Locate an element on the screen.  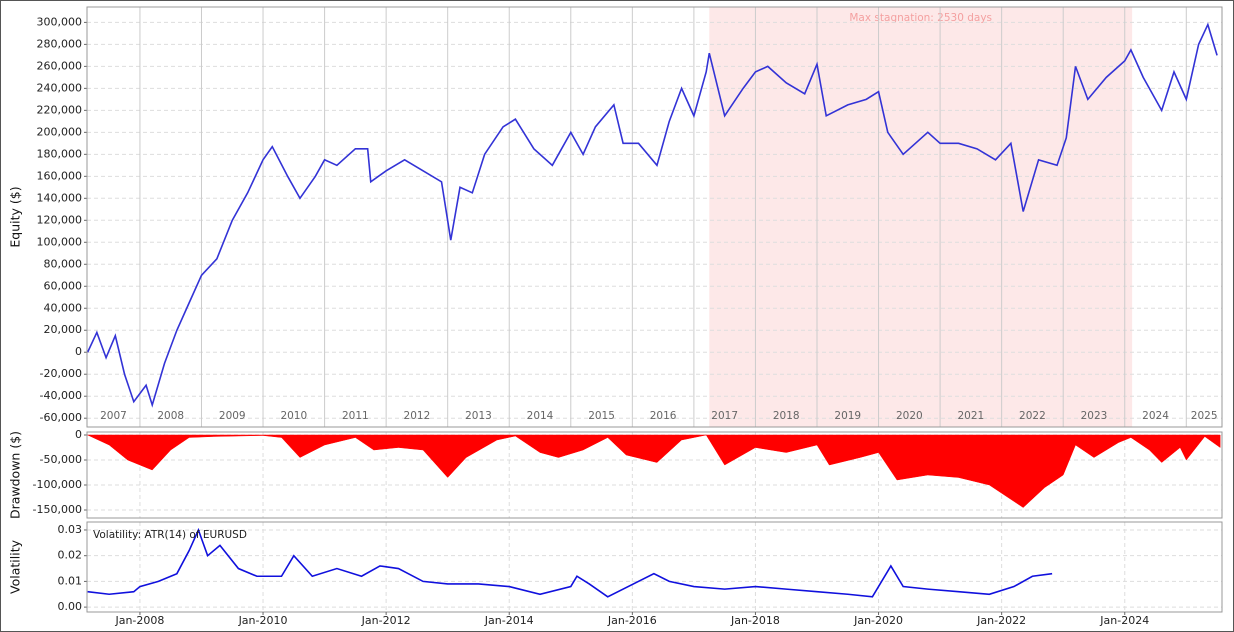
y-tick-label: -20,000 is located at coordinates (61, 373).